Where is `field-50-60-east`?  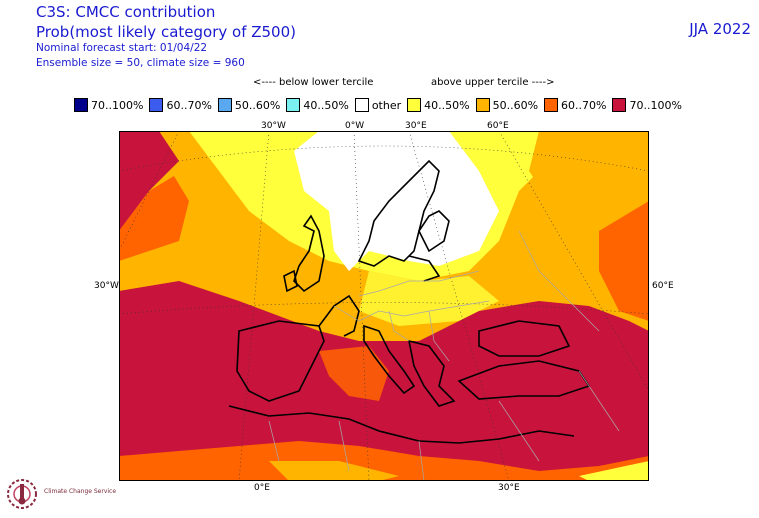
field-50-60-east is located at coordinates (589, 176).